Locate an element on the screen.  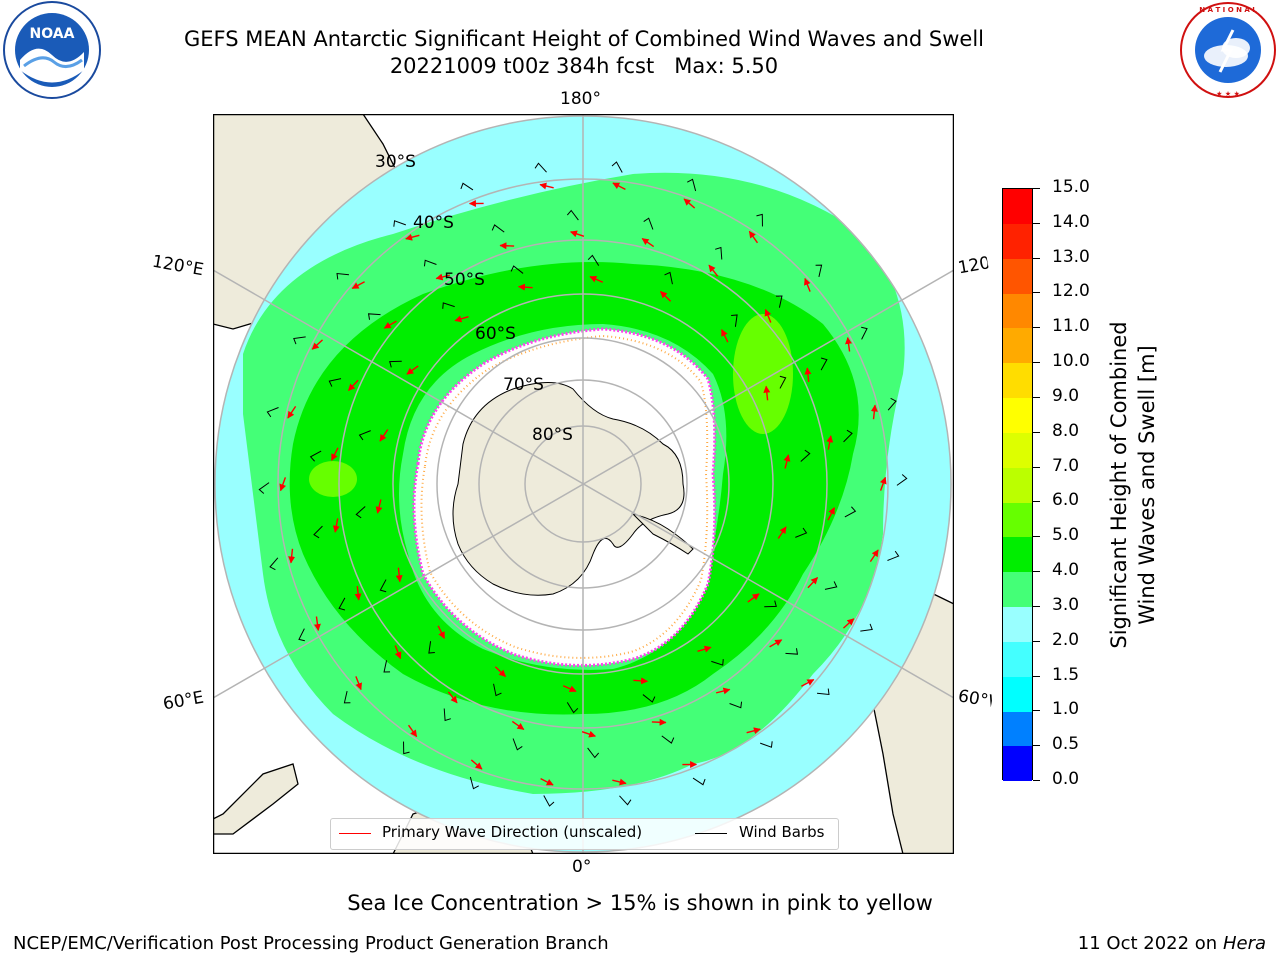
colorbar-label-line2: Wind Waves and Swell [m] is located at coordinates (1147, 485).